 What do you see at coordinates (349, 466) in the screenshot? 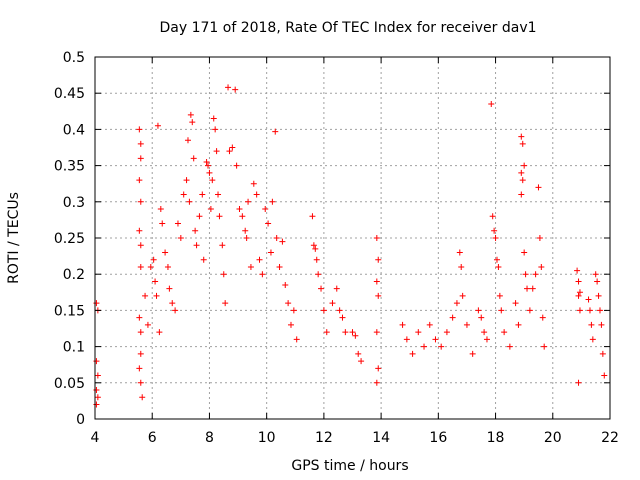
I see `x-axis-label: GPS time / hours` at bounding box center [349, 466].